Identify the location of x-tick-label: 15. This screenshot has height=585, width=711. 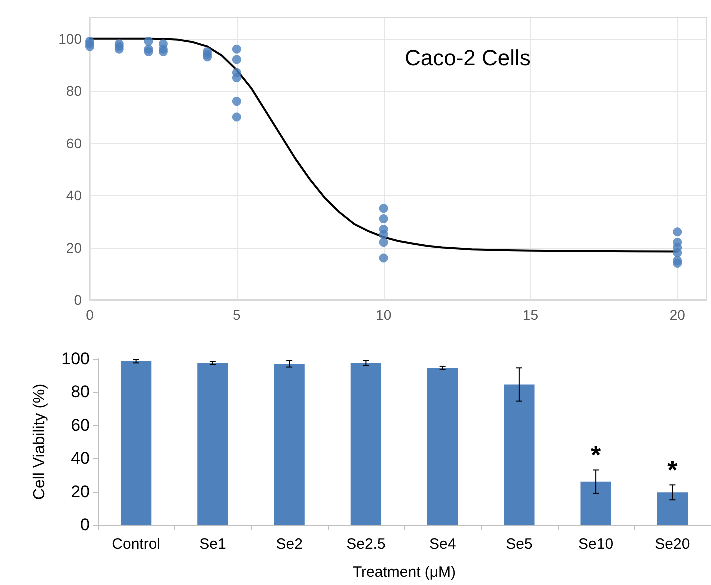
(530, 315).